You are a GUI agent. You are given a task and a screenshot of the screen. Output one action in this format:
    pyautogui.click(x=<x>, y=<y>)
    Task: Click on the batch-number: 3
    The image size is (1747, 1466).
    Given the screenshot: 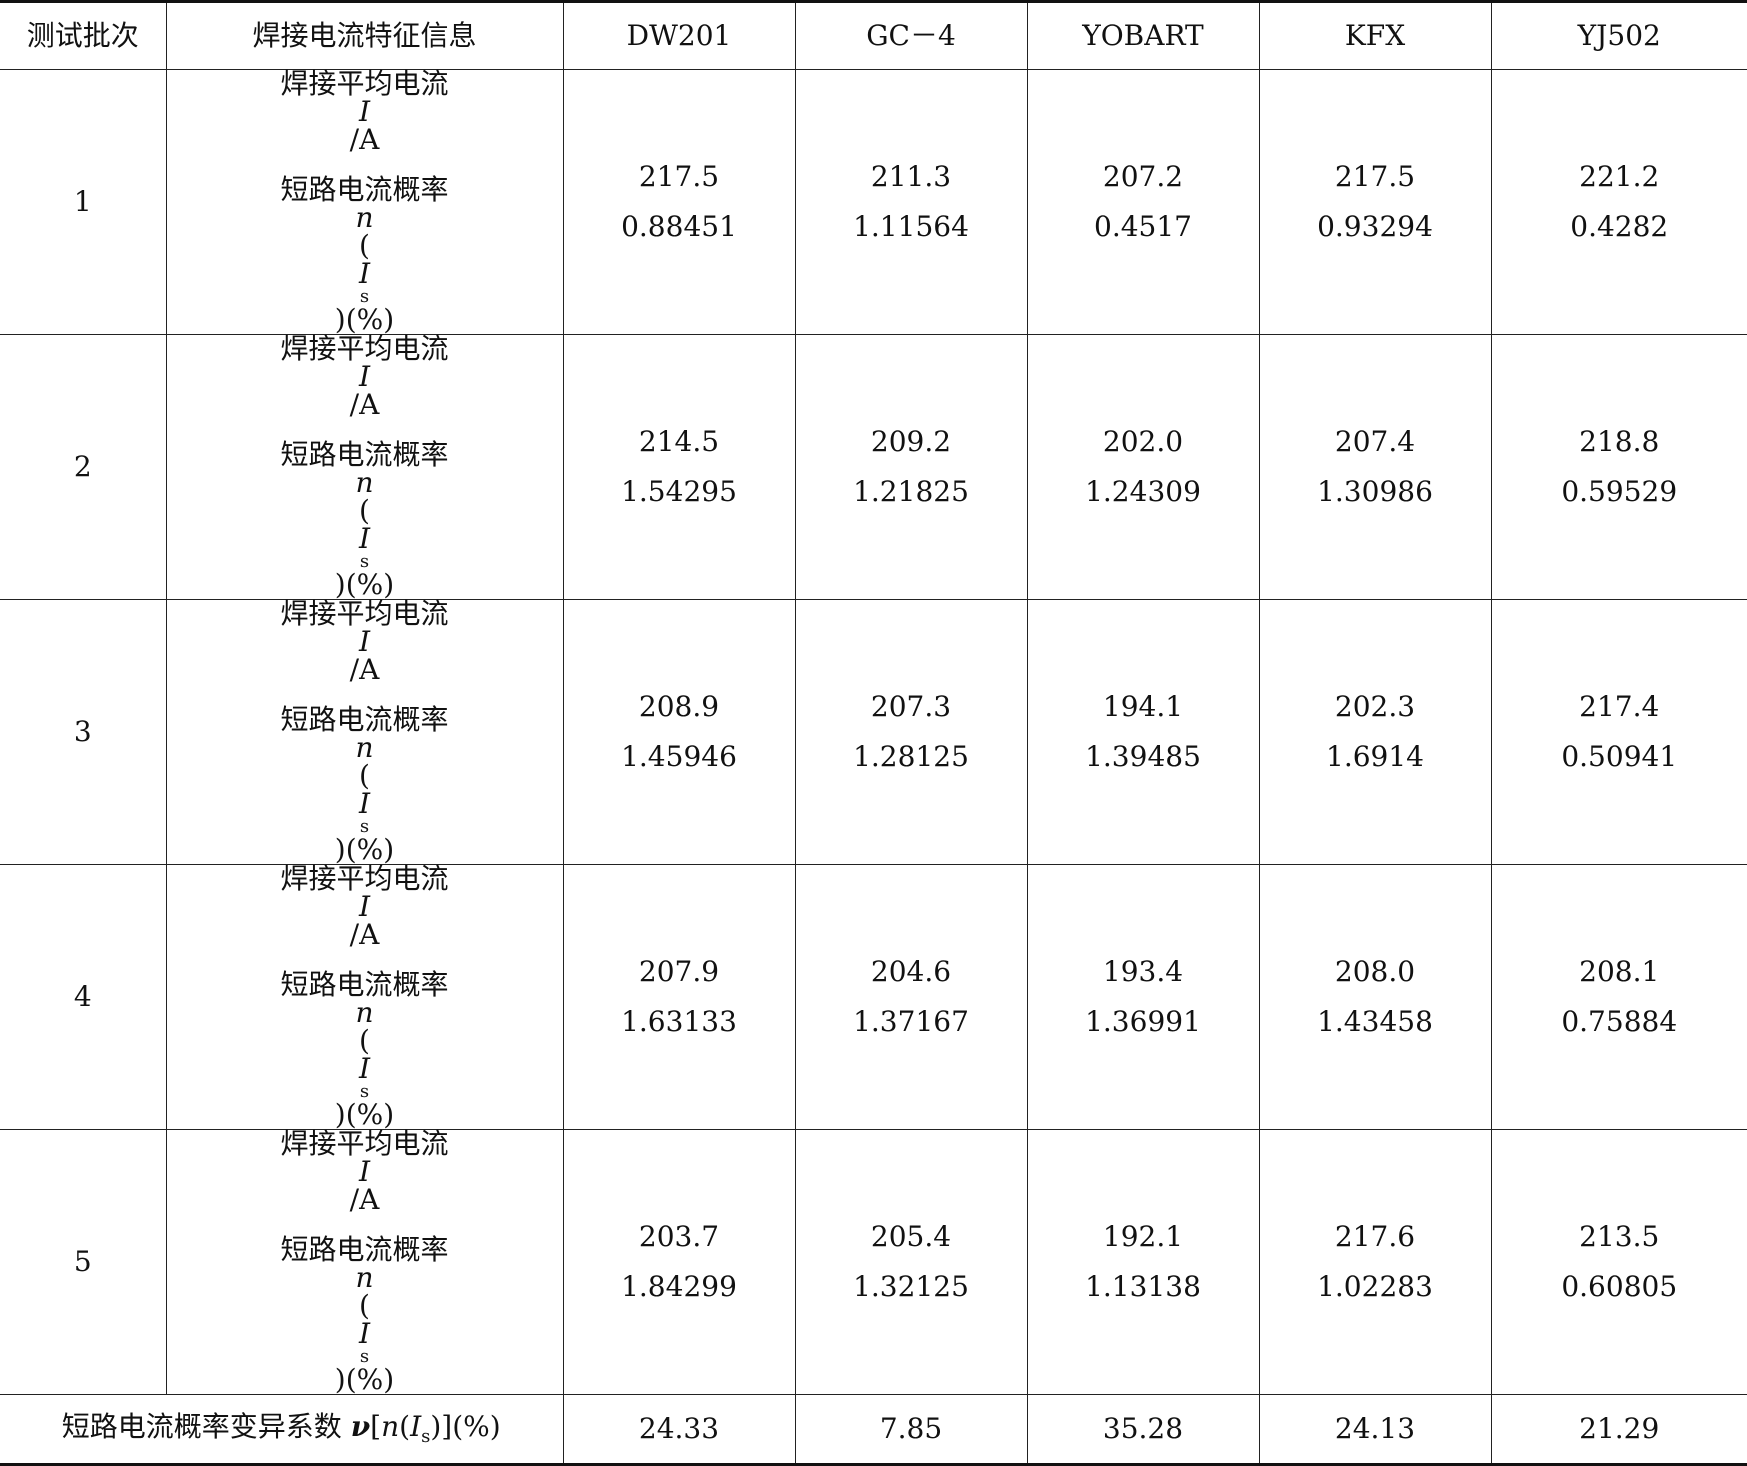 What is the action you would take?
    pyautogui.click(x=83, y=732)
    